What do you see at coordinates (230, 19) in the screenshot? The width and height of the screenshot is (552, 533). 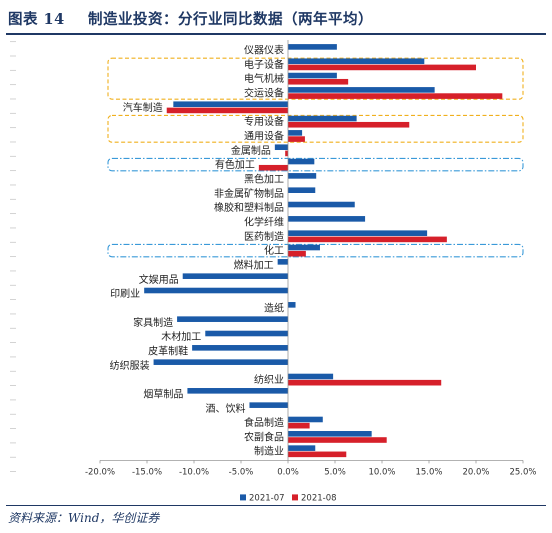 I see `chart-title: 制造业投资：分行业同比数据（两年平均）` at bounding box center [230, 19].